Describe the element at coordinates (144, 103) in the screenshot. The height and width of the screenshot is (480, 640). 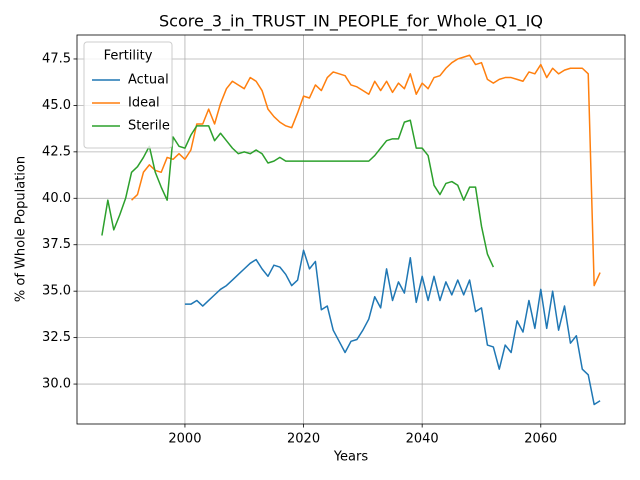
I see `legend-label: Ideal` at that location.